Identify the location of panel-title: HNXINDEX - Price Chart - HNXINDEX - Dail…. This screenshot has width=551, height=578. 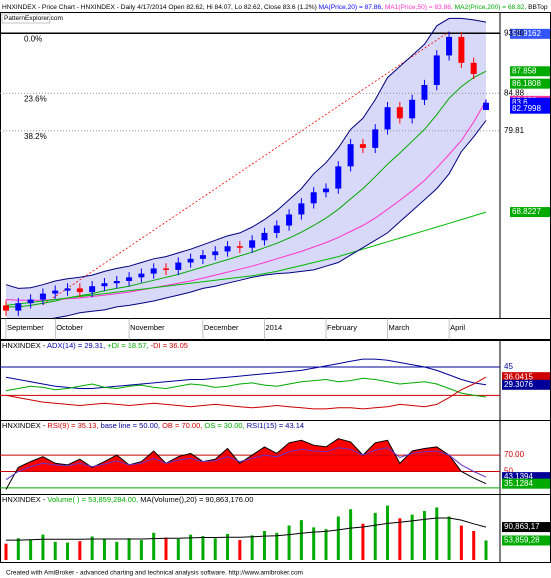
(275, 7).